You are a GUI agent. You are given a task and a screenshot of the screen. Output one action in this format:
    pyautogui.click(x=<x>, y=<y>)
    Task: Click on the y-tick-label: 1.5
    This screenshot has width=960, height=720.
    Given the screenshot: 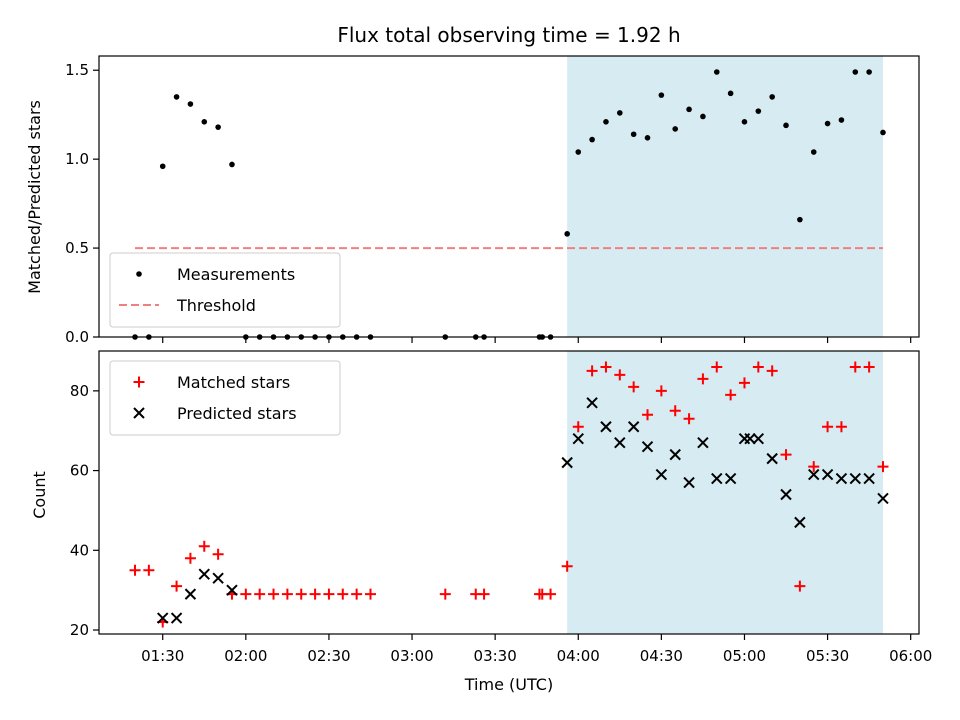 What is the action you would take?
    pyautogui.click(x=77, y=70)
    